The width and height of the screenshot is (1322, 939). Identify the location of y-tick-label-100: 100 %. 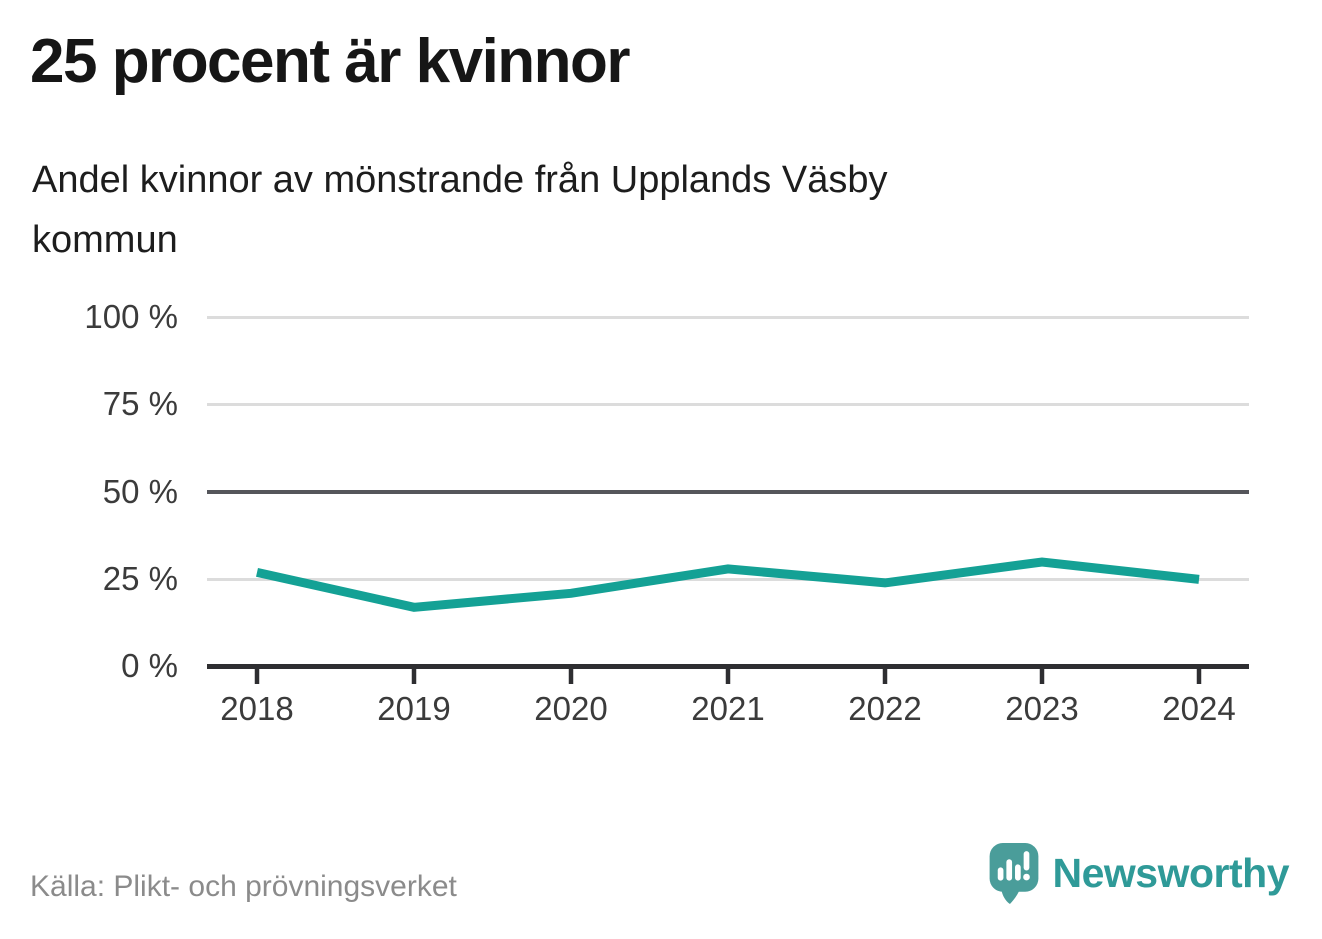
(131, 316).